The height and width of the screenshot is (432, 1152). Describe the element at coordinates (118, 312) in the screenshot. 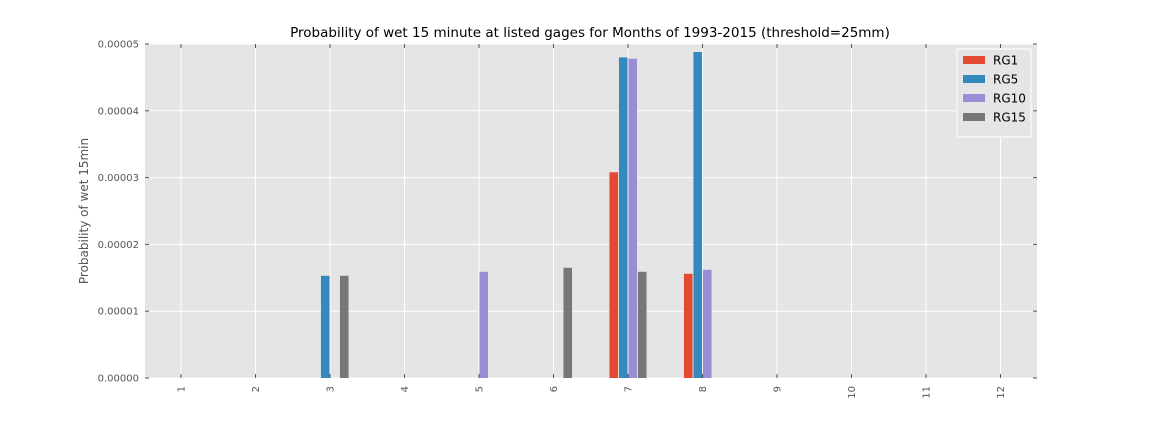

I see `y-tick-label: 0.00001` at that location.